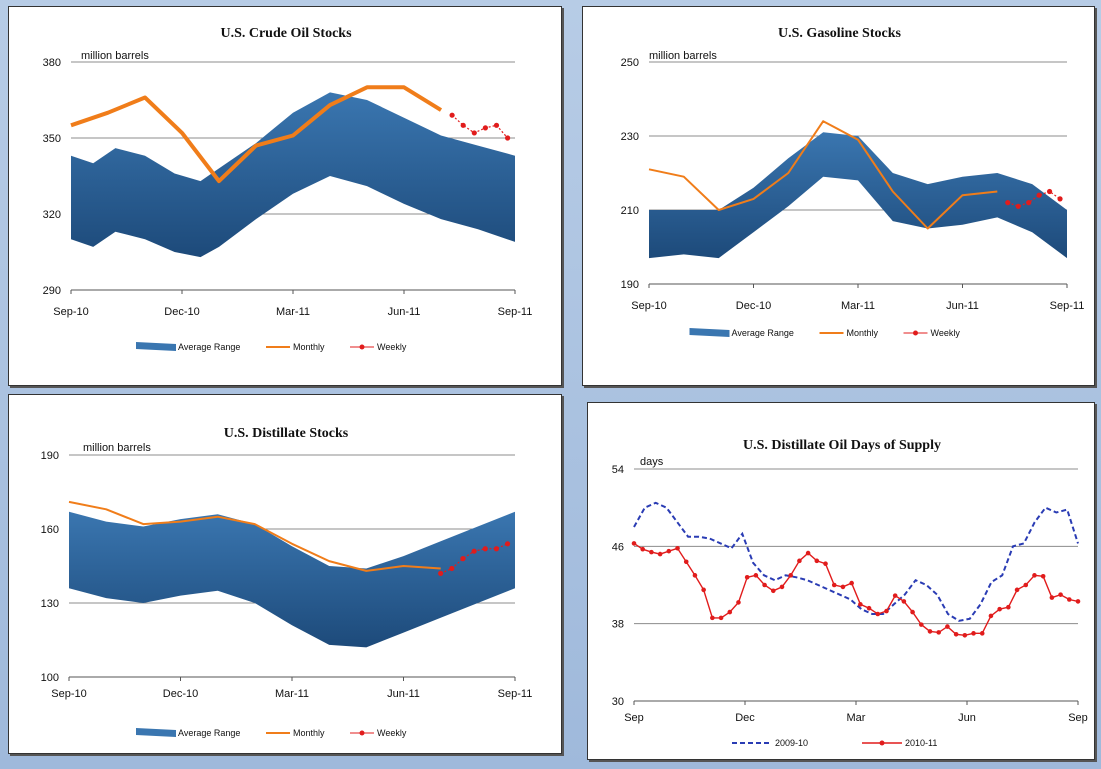  I want to click on y-tick-label: 230, so click(630, 137).